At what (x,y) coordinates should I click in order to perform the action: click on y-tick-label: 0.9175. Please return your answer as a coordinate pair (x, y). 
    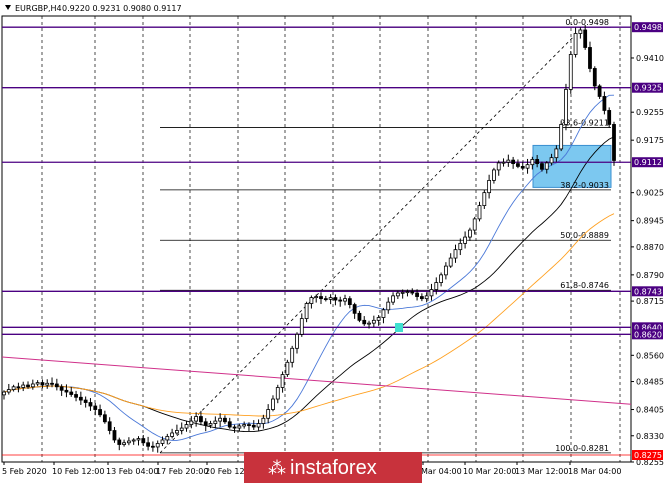
    Looking at the image, I should click on (650, 140).